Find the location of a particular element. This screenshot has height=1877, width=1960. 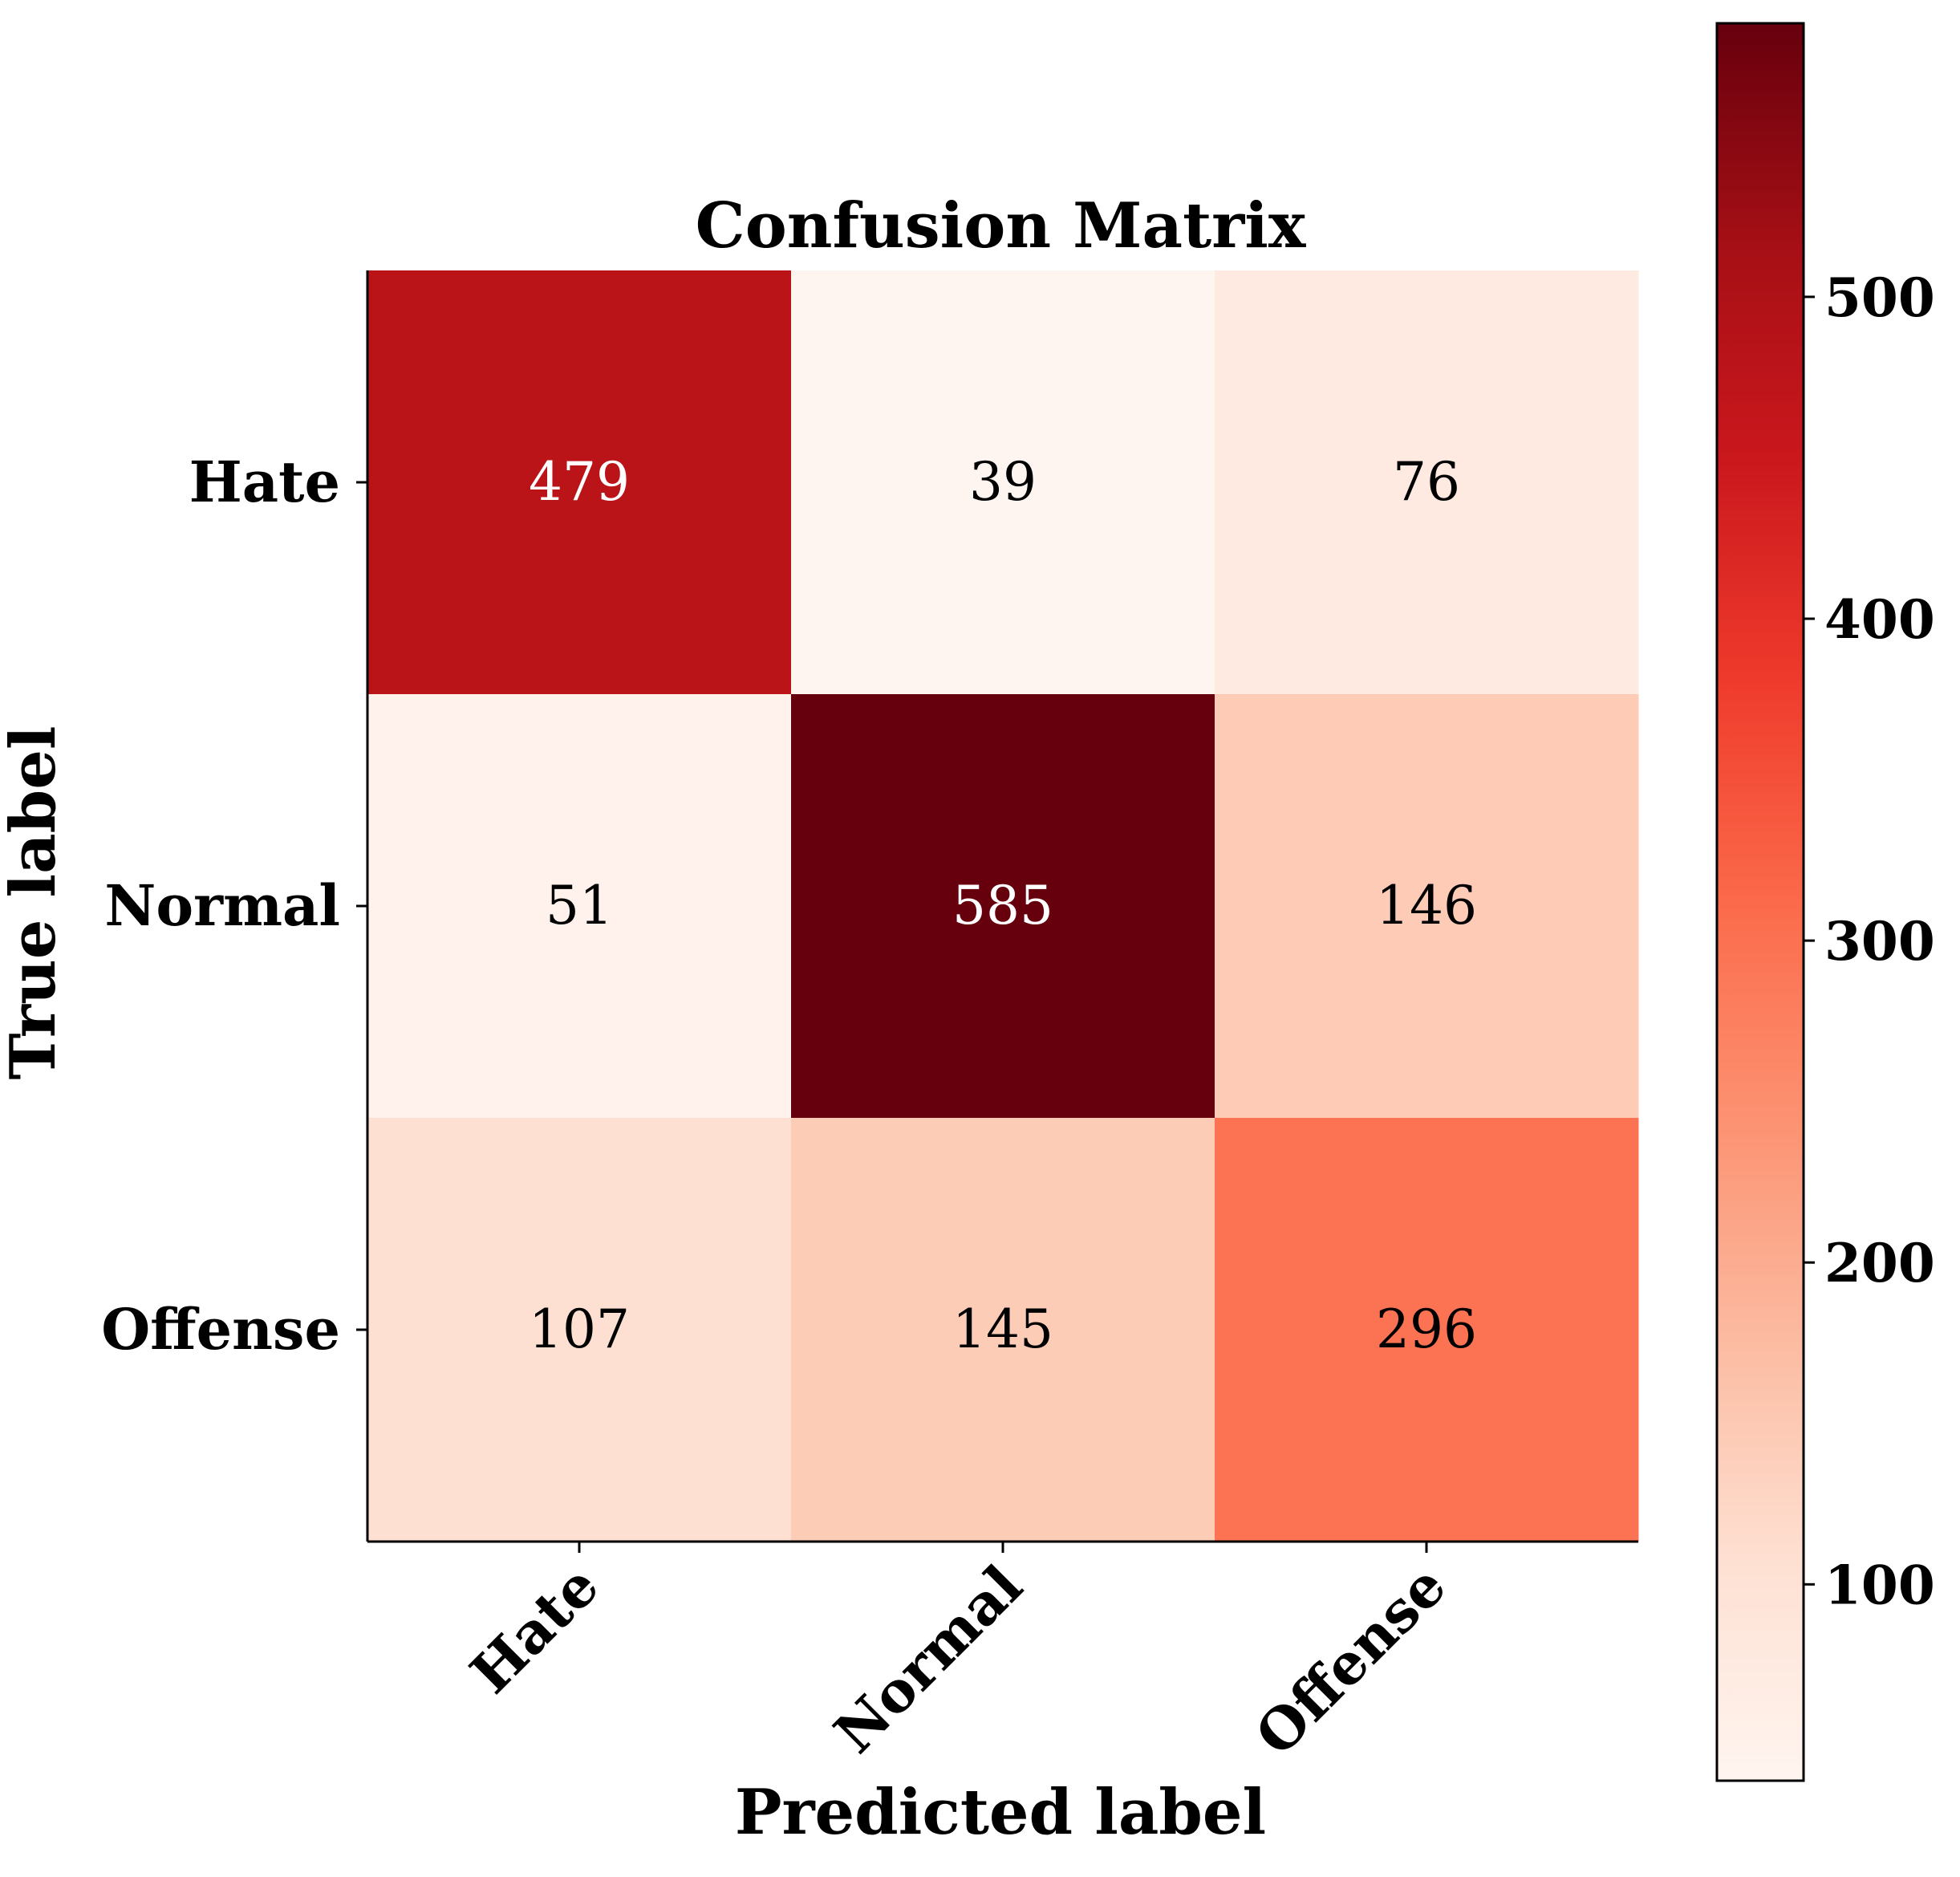

colorbar-gradient is located at coordinates (1760, 902).